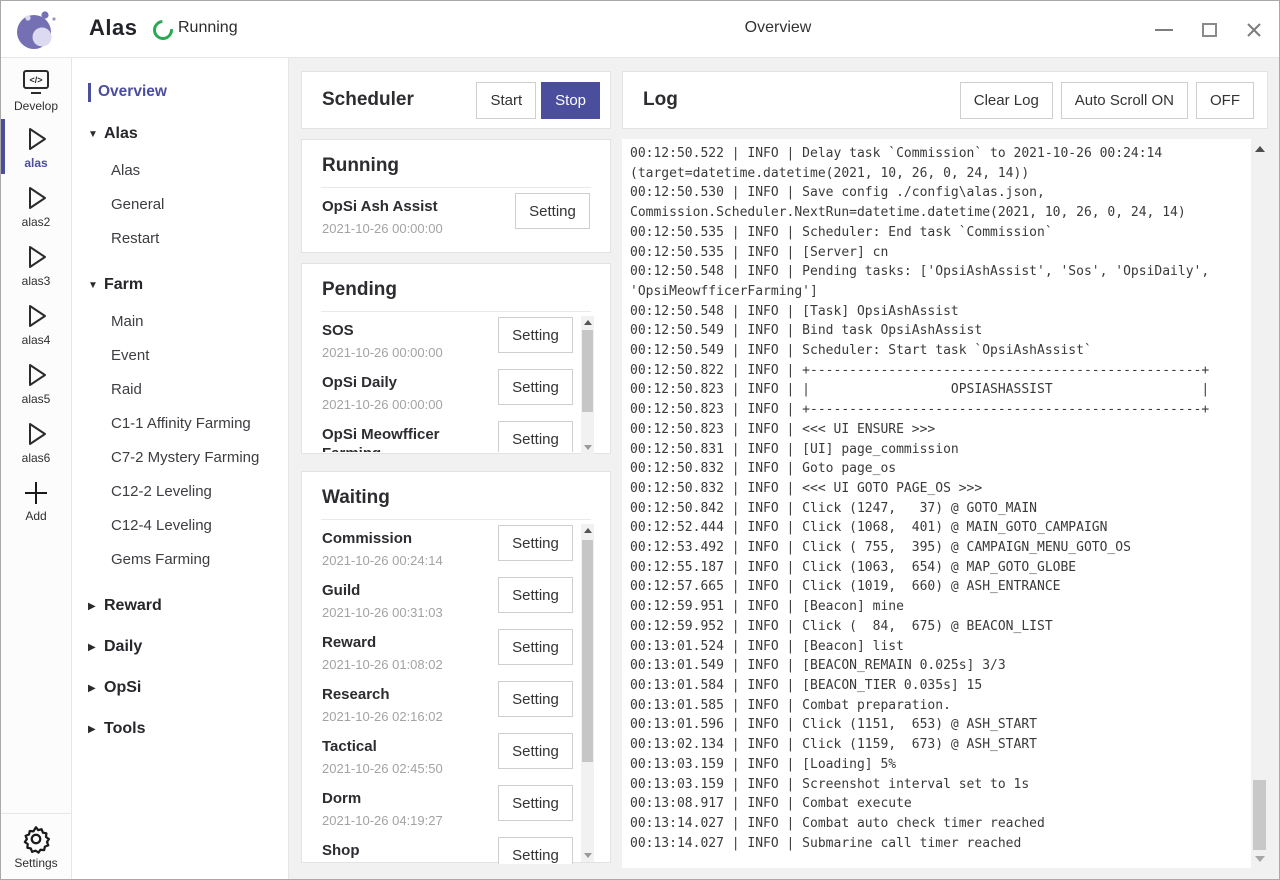 This screenshot has height=880, width=1280. What do you see at coordinates (36, 398) in the screenshot?
I see `rail-instance-label: alas5` at bounding box center [36, 398].